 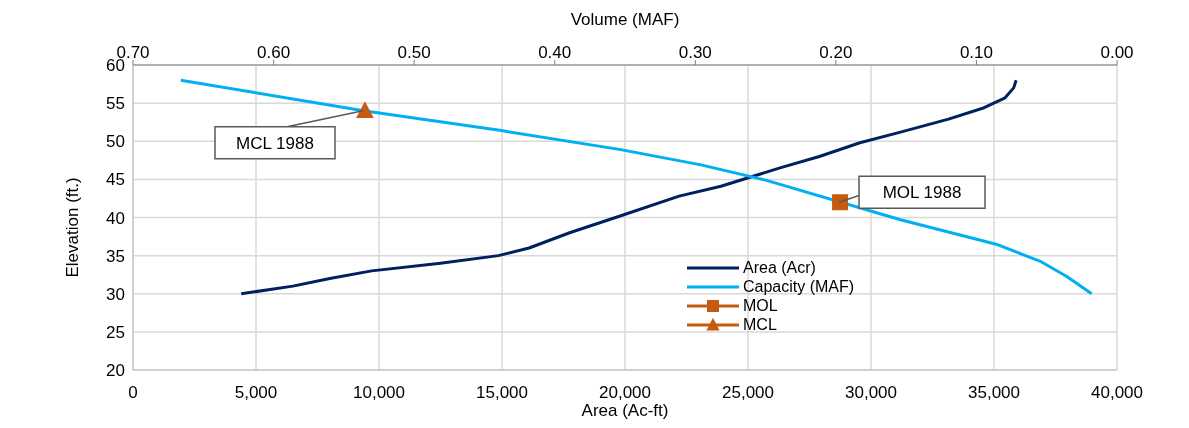 I want to click on x-tick-label: 35,000, so click(x=994, y=393).